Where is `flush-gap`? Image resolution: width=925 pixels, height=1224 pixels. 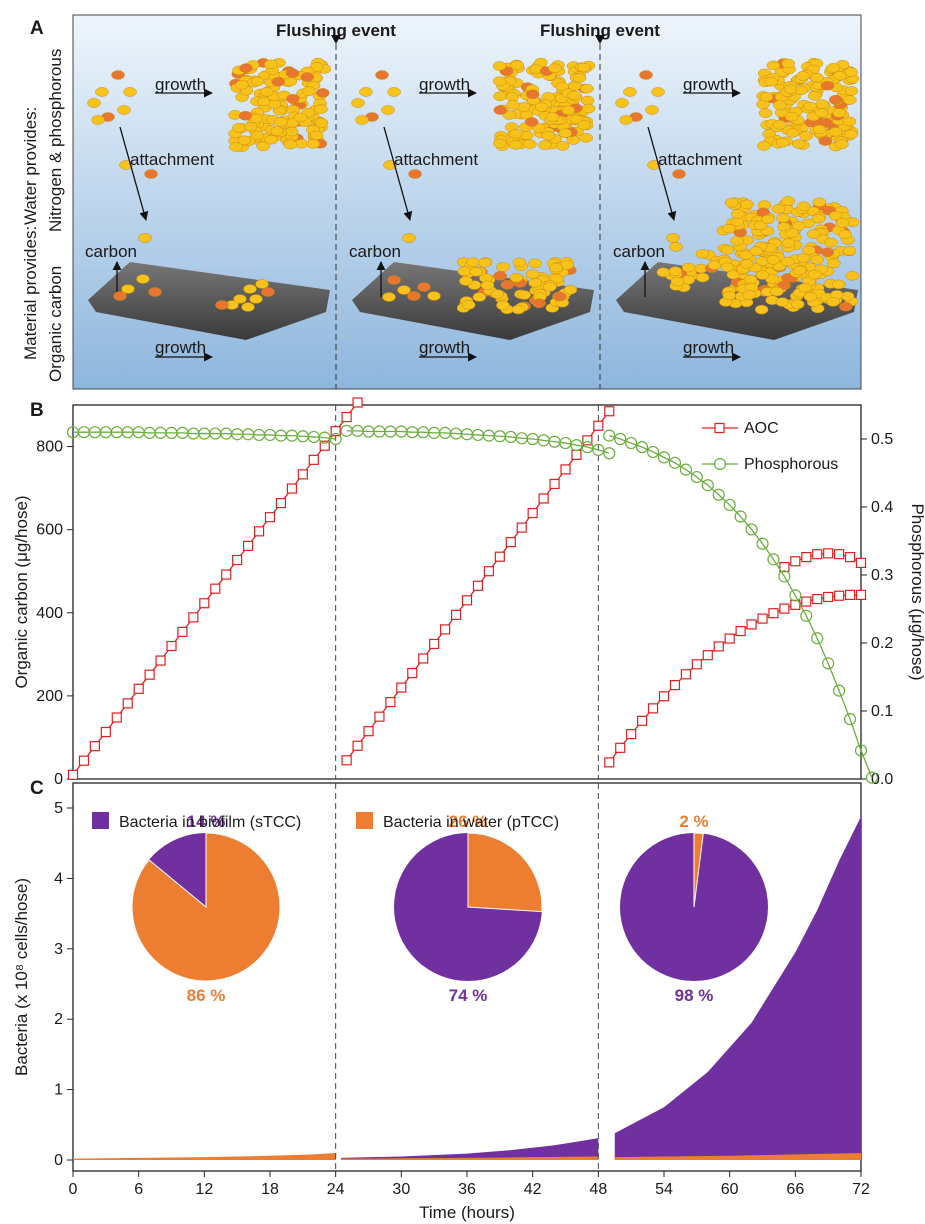
flush-gap is located at coordinates (603, 1145).